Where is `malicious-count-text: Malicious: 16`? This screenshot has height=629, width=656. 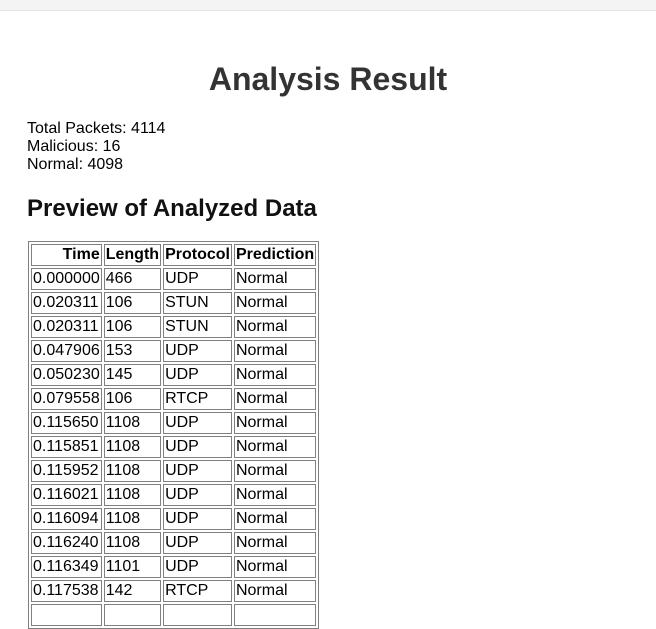 malicious-count-text: Malicious: 16 is located at coordinates (74, 146).